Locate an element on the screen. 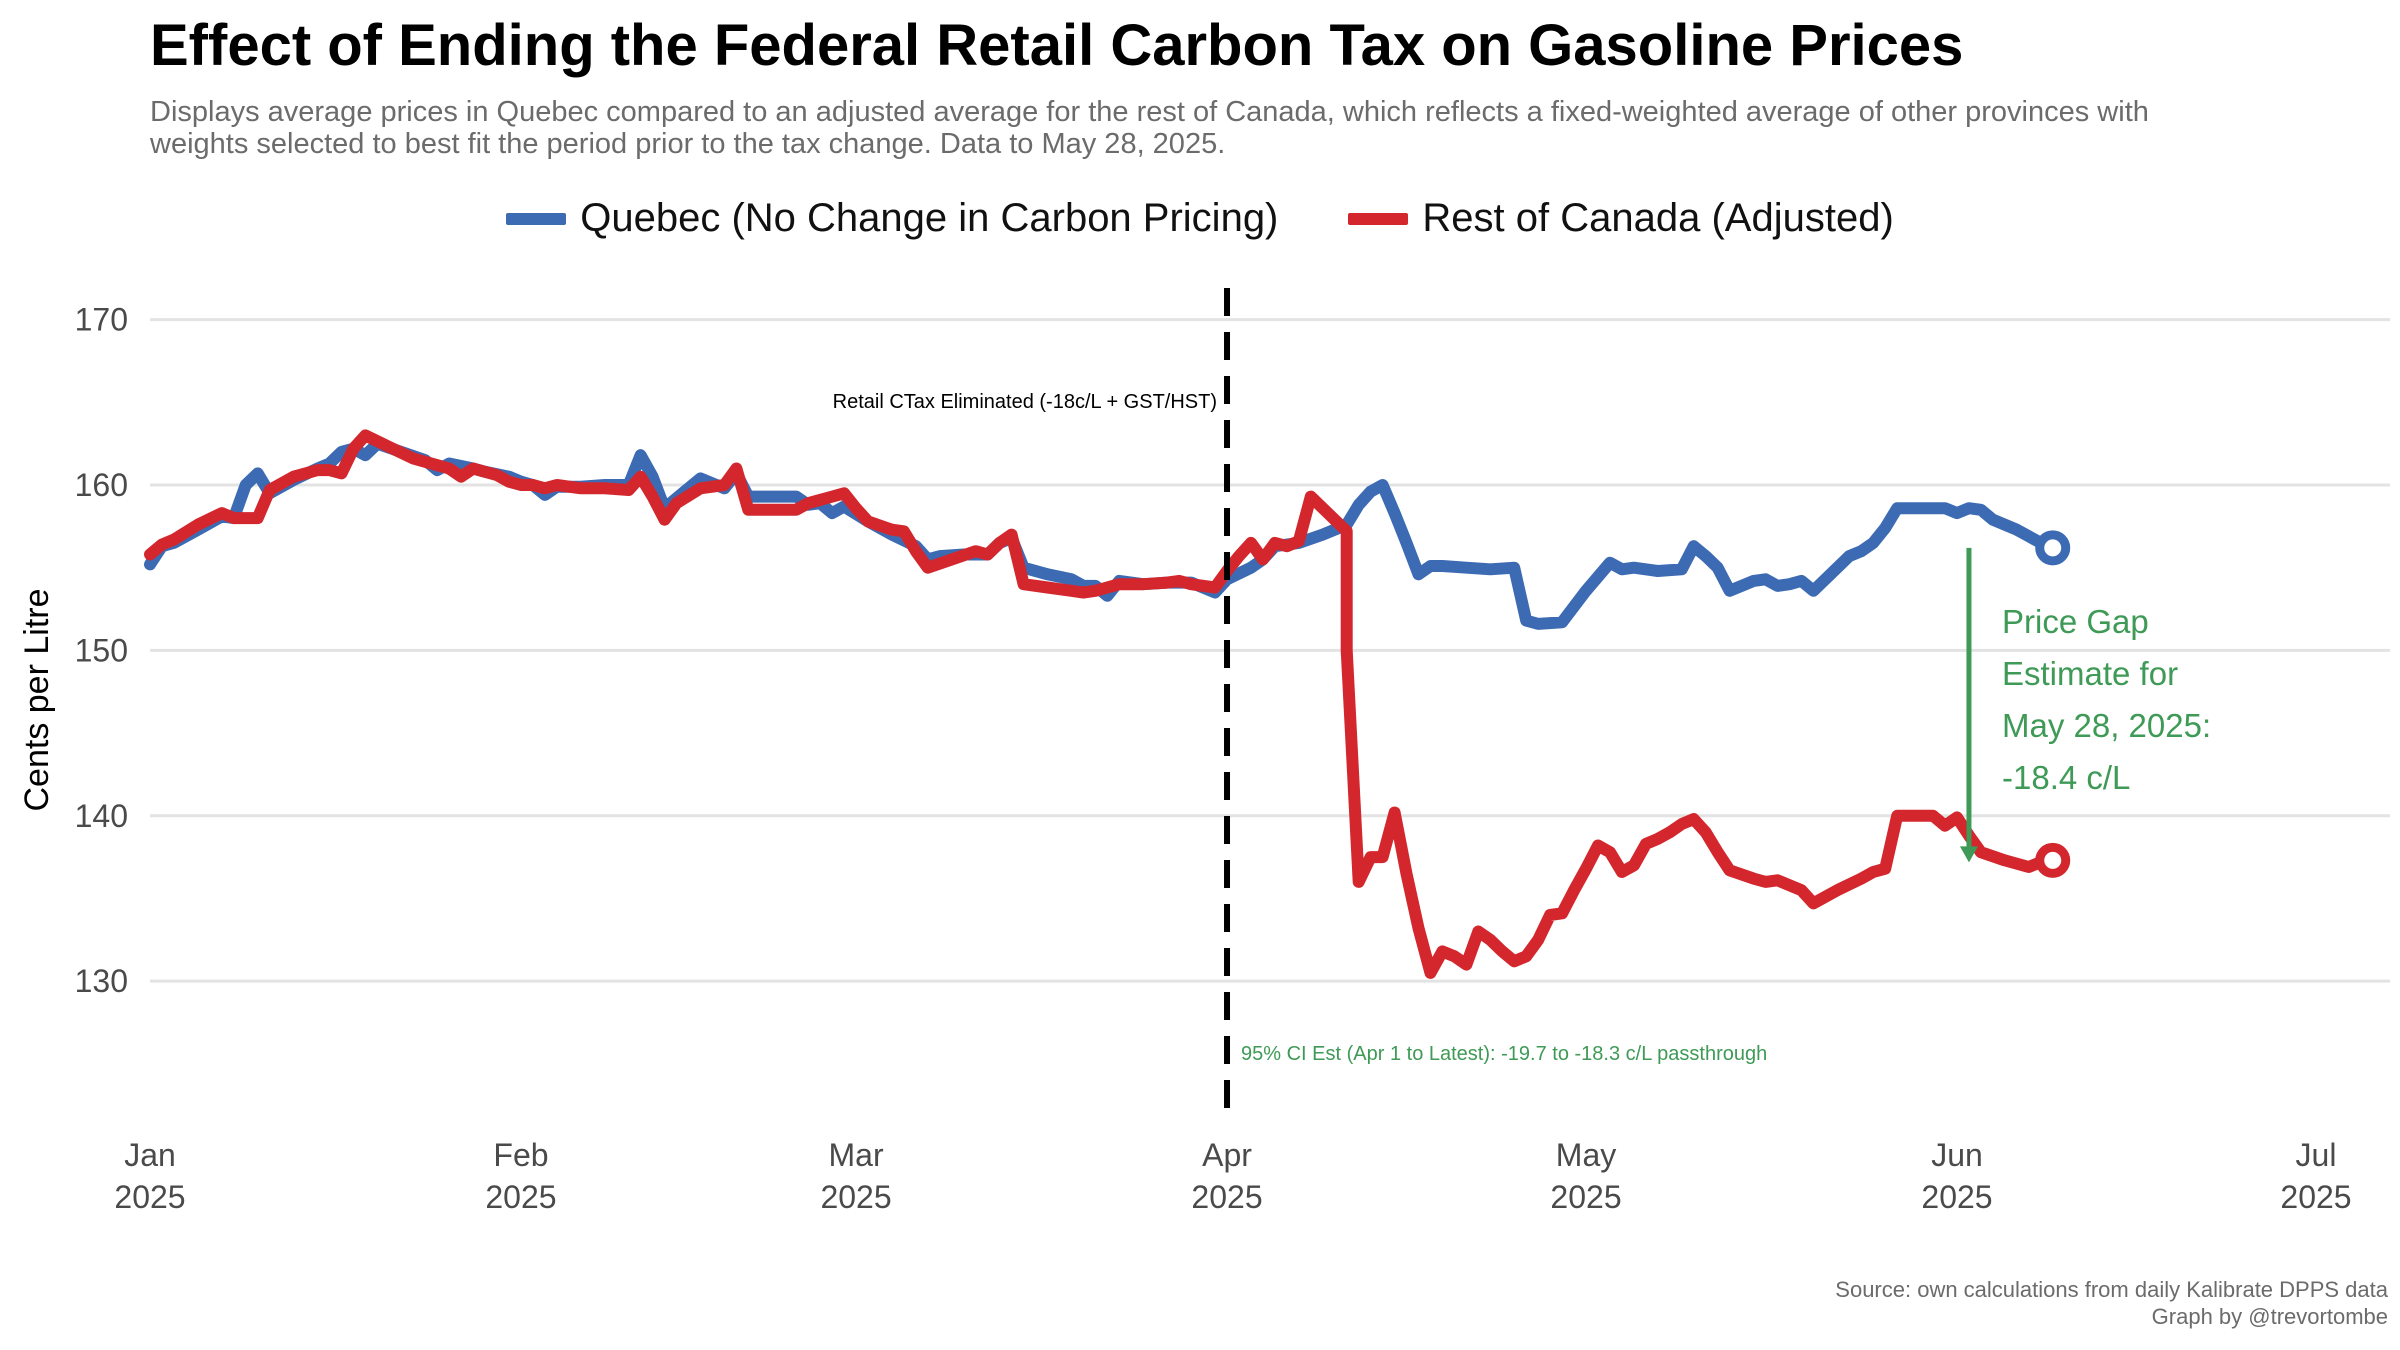 The image size is (2400, 1350). x-tick-0: Jan 2025 is located at coordinates (149, 1176).